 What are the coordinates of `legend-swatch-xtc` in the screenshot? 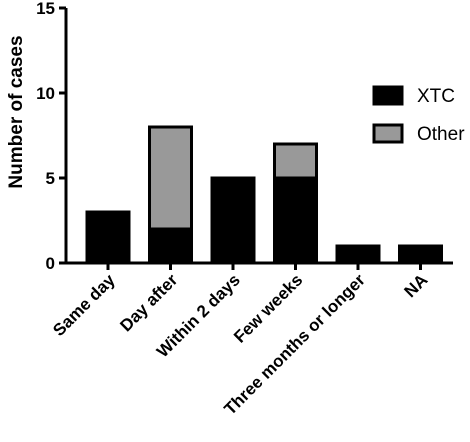 It's located at (388, 95).